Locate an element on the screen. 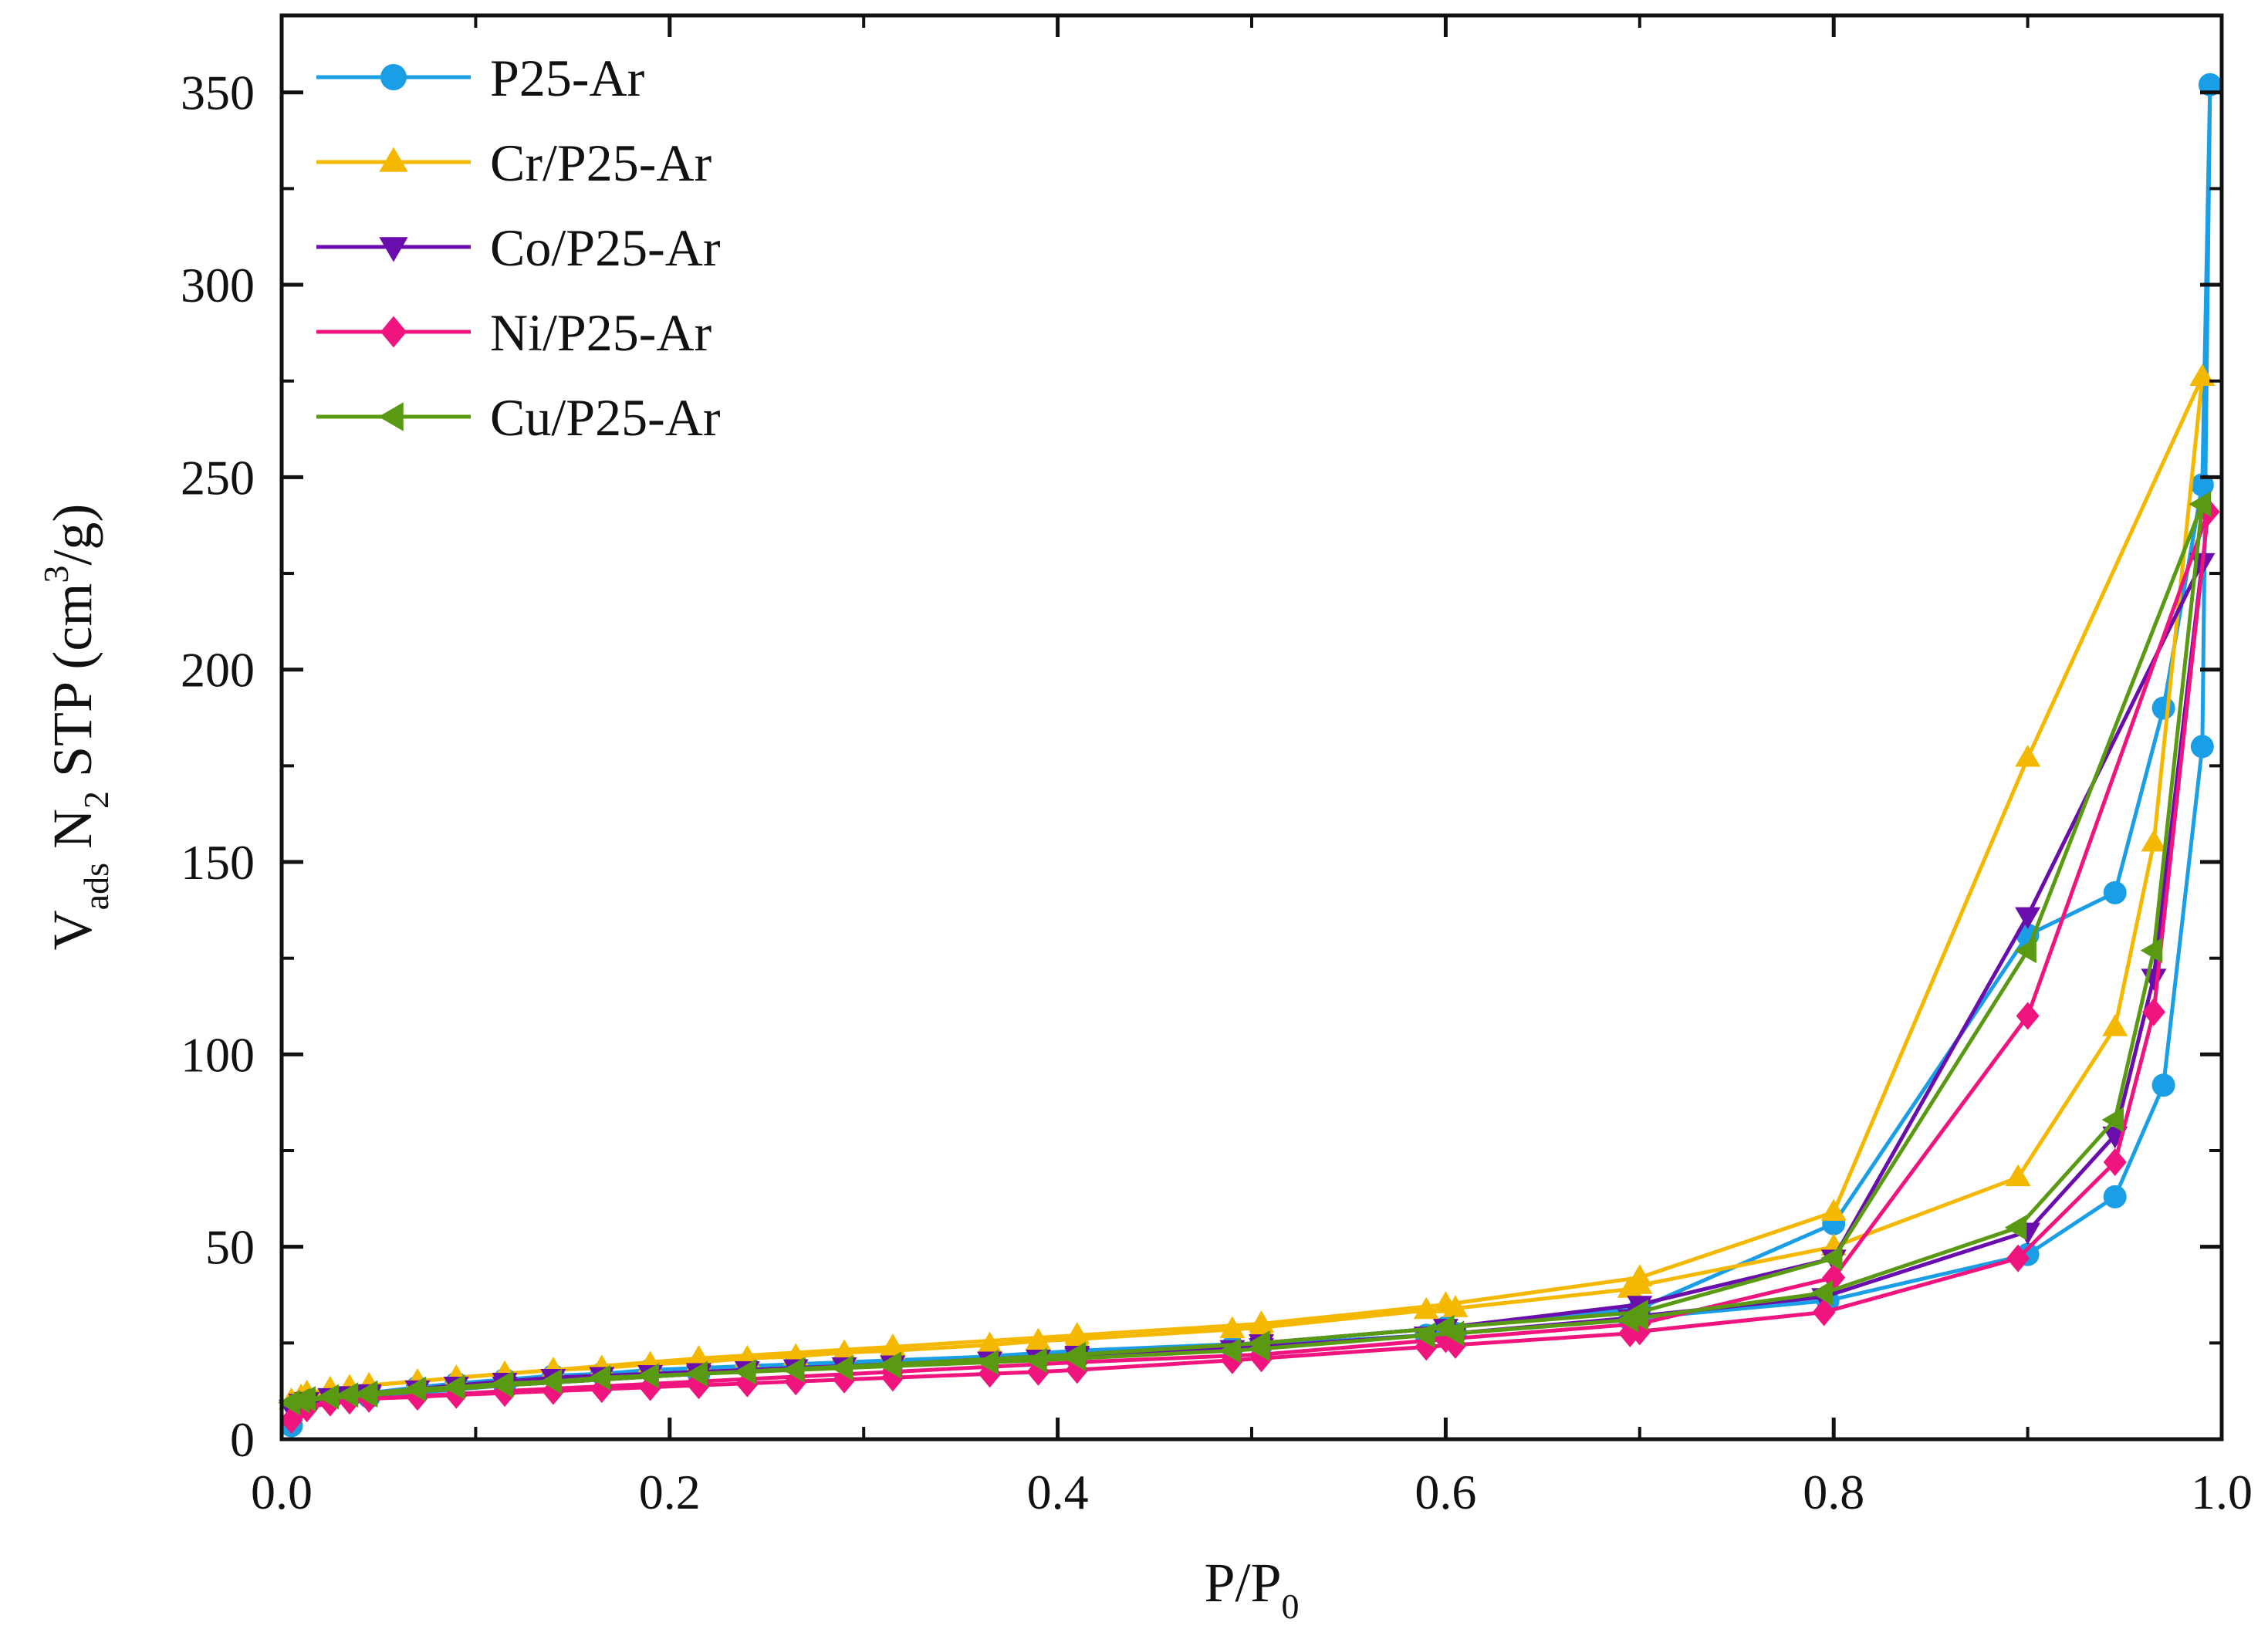 The width and height of the screenshot is (2268, 1646). y-tick-label: 150 is located at coordinates (218, 862).